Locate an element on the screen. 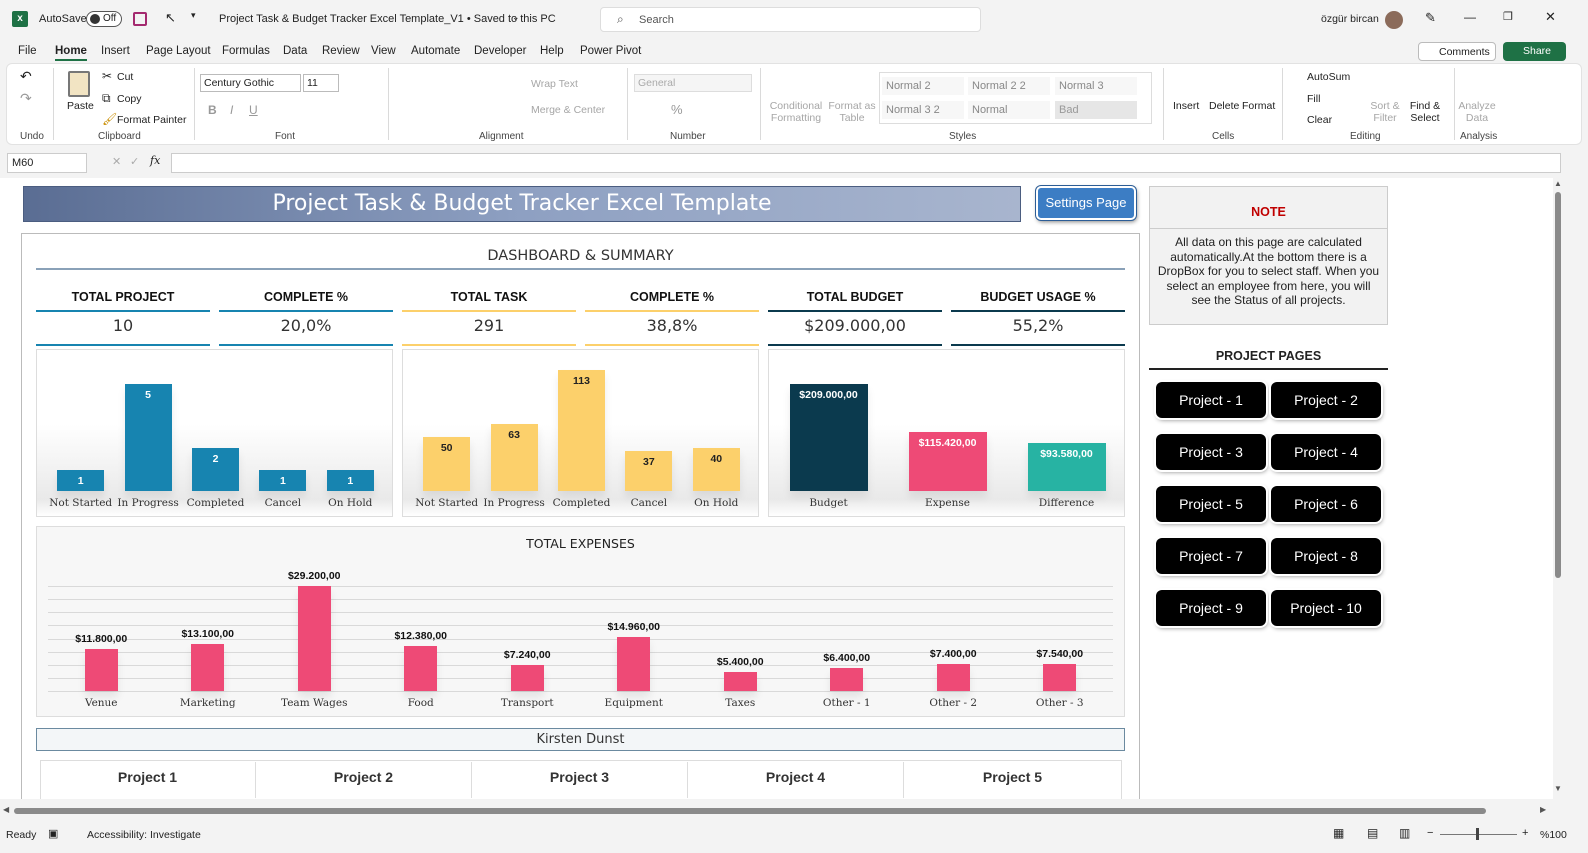 The height and width of the screenshot is (853, 1588). style-normal-3-2: Normal 3 2 is located at coordinates (923, 110).